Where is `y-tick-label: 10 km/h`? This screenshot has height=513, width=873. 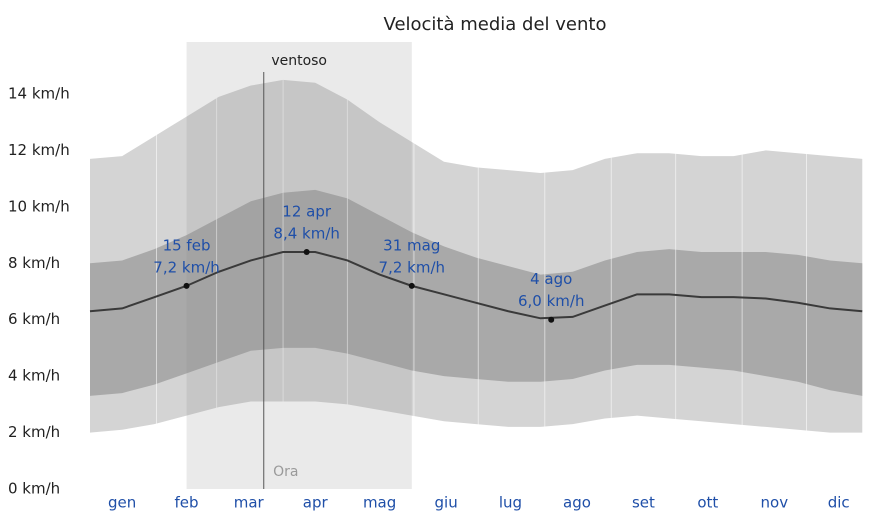 y-tick-label: 10 km/h is located at coordinates (39, 206).